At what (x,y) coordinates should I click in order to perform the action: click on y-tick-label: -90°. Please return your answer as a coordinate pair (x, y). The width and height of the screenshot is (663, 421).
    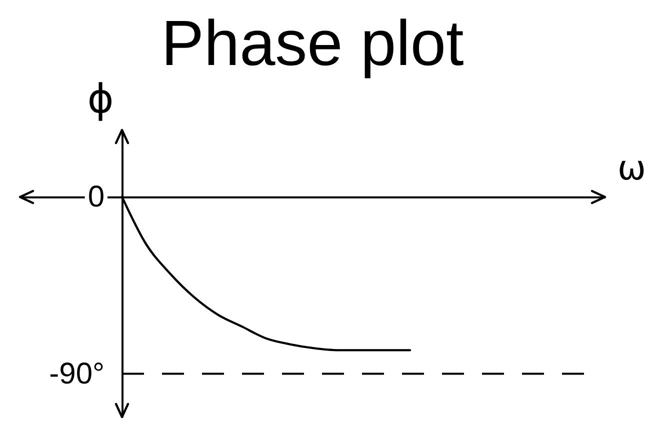
    Looking at the image, I should click on (76, 373).